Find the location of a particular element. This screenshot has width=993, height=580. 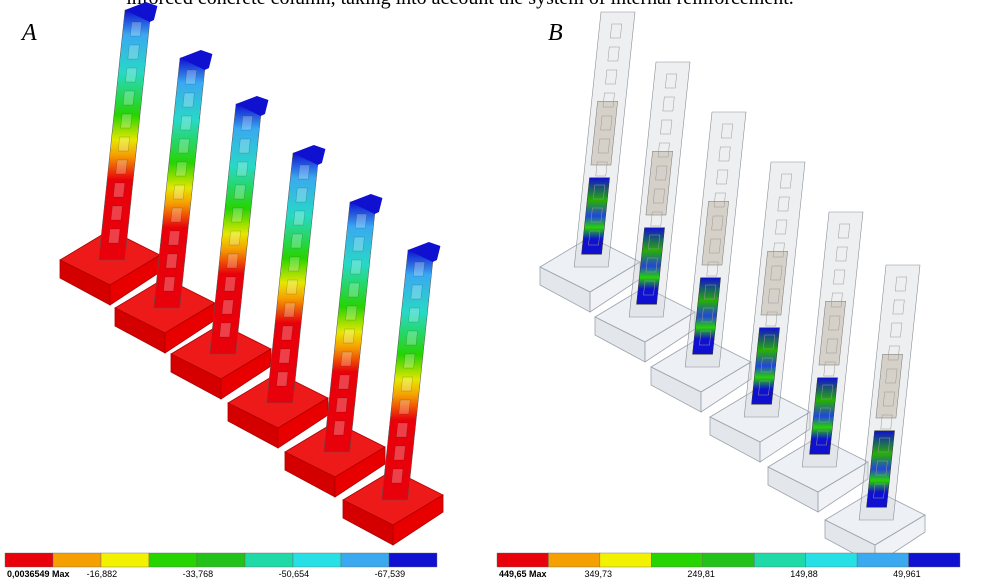

colorbar-label: -67,539 is located at coordinates (390, 574).